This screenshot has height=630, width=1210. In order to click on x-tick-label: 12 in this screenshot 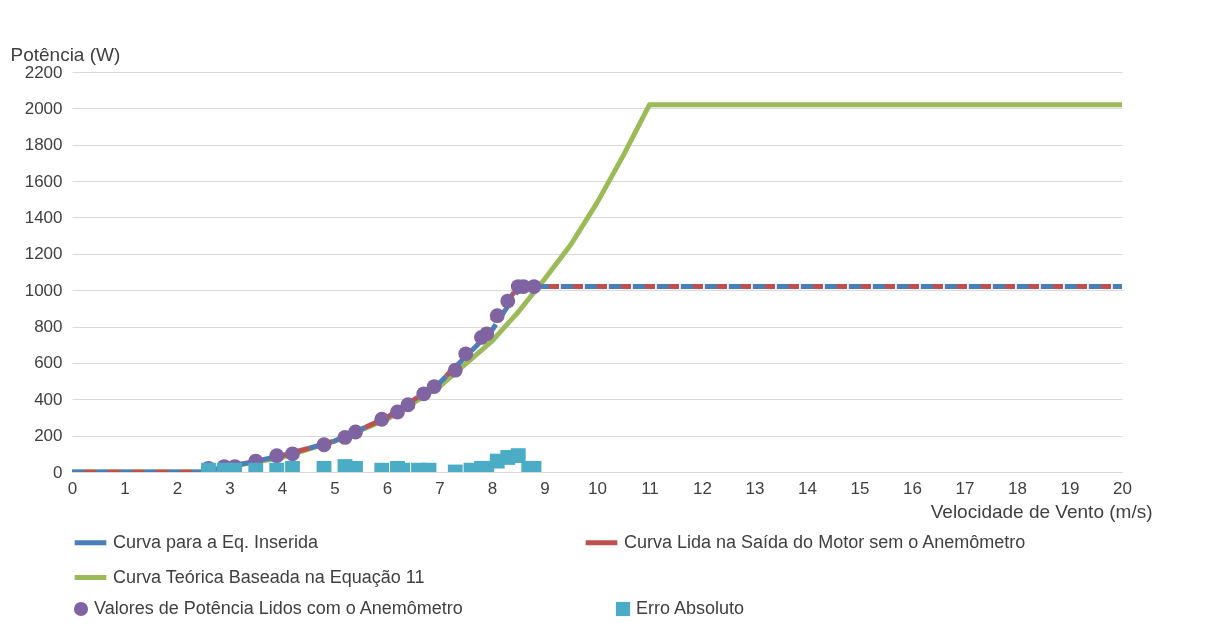, I will do `click(702, 488)`.